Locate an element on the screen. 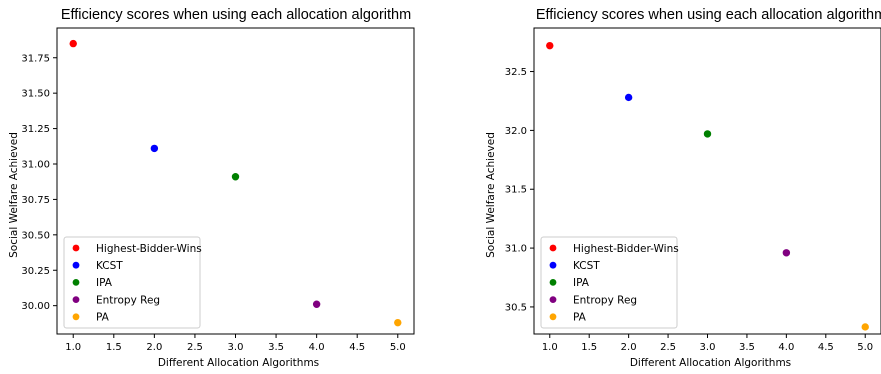 The width and height of the screenshot is (881, 374). y-tick-label: 30.75 is located at coordinates (35, 200).